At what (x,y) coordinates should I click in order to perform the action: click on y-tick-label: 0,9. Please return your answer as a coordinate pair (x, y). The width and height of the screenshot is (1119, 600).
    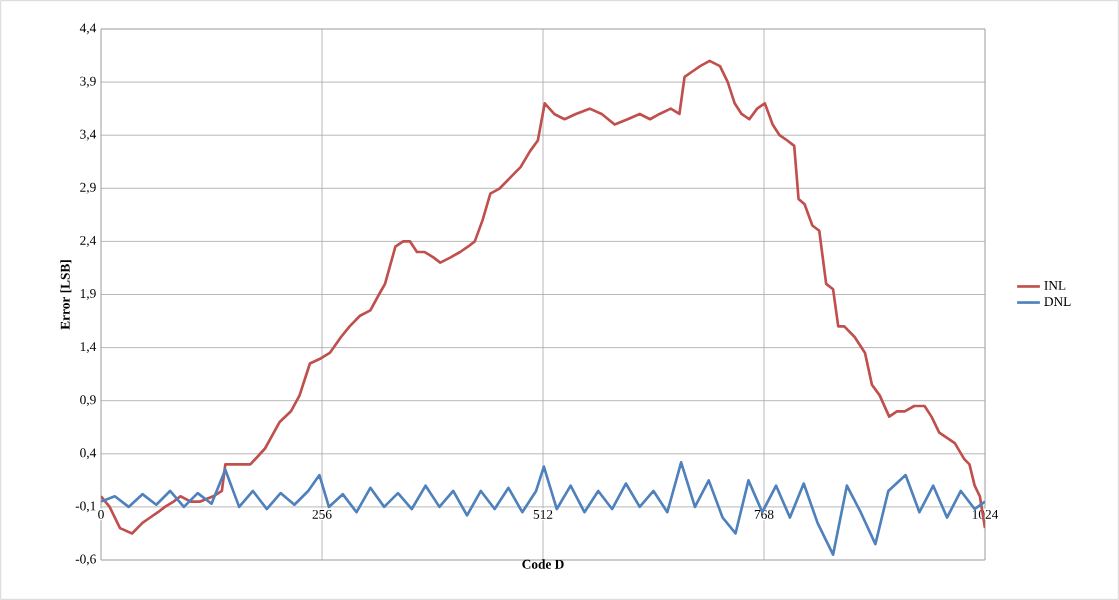
    Looking at the image, I should click on (88, 401).